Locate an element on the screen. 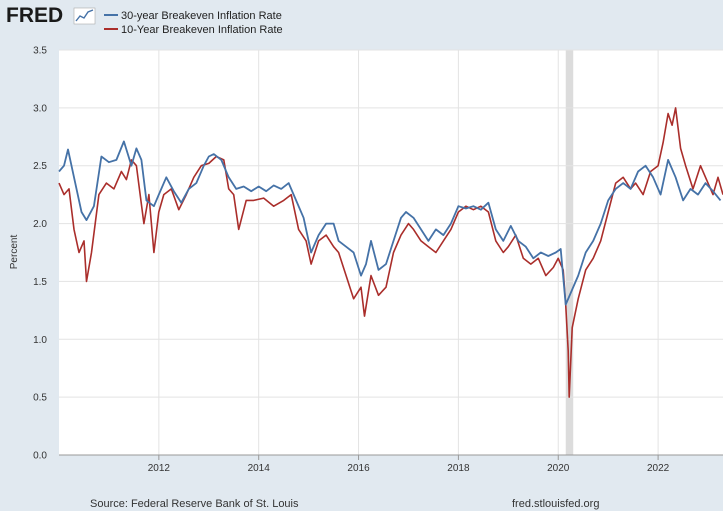  x-tick-label: 2022 is located at coordinates (658, 468).